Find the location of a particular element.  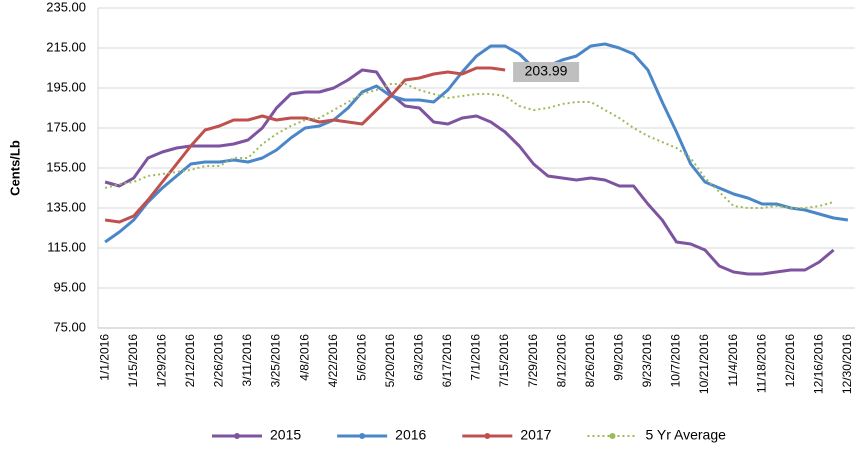

x-tick-label: 10/7/2016 is located at coordinates (676, 361).